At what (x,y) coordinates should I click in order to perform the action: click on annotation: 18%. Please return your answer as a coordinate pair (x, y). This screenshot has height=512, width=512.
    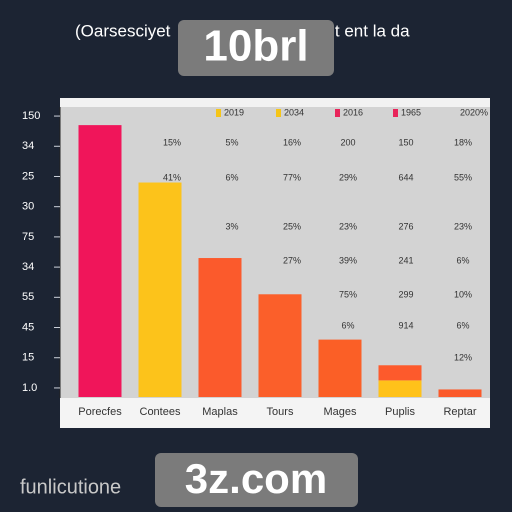
    Looking at the image, I should click on (463, 142).